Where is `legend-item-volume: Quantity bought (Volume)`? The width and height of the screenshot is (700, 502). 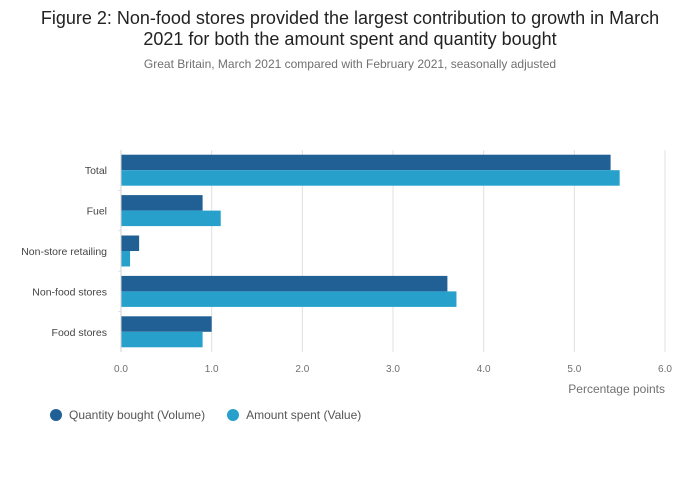
legend-item-volume: Quantity bought (Volume) is located at coordinates (127, 415).